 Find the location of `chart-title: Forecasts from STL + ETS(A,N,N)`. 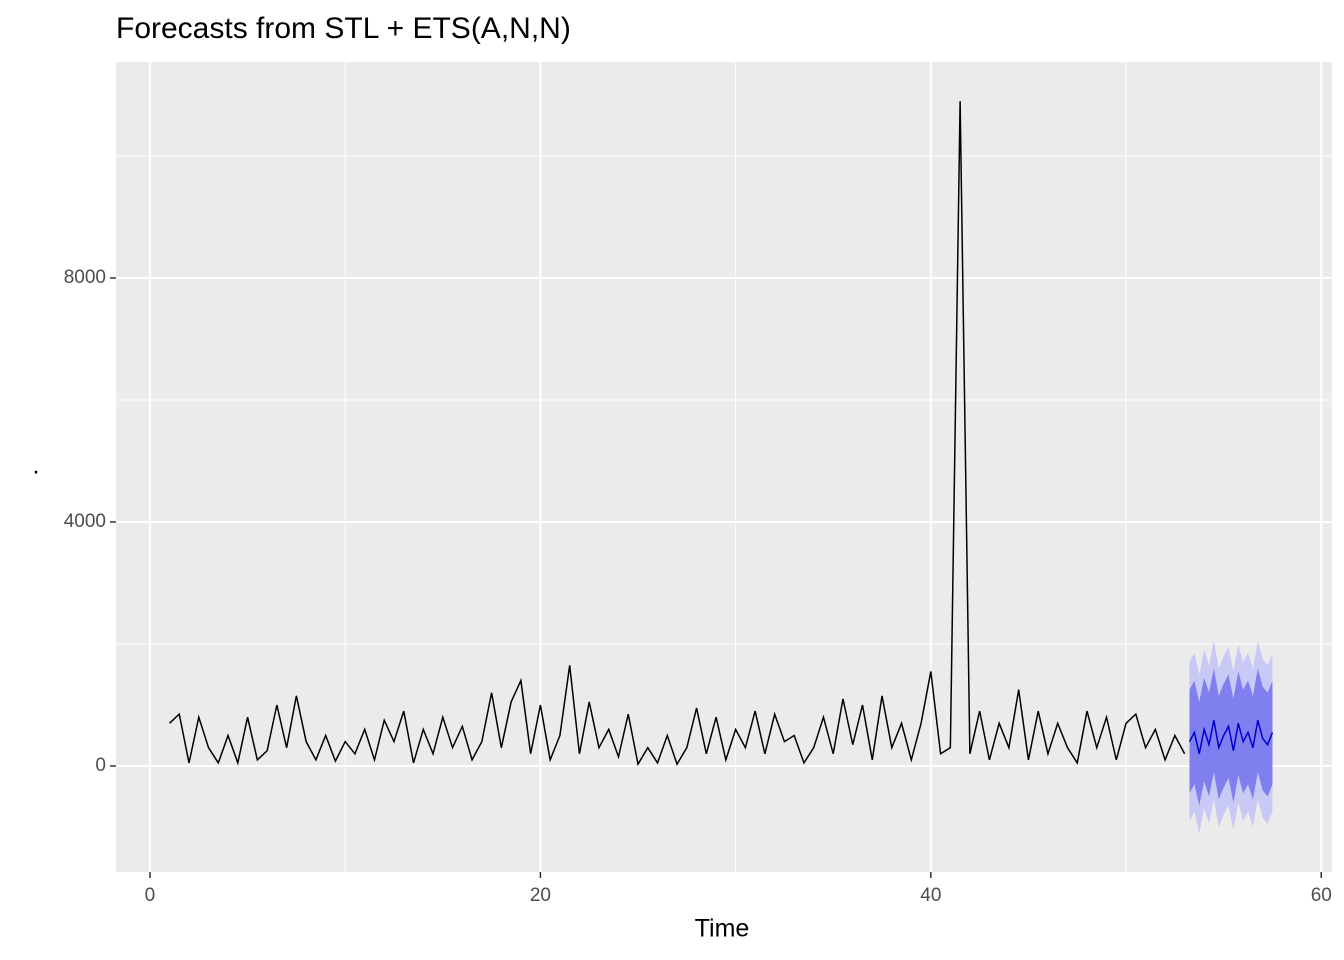

chart-title: Forecasts from STL + ETS(A,N,N) is located at coordinates (343, 28).